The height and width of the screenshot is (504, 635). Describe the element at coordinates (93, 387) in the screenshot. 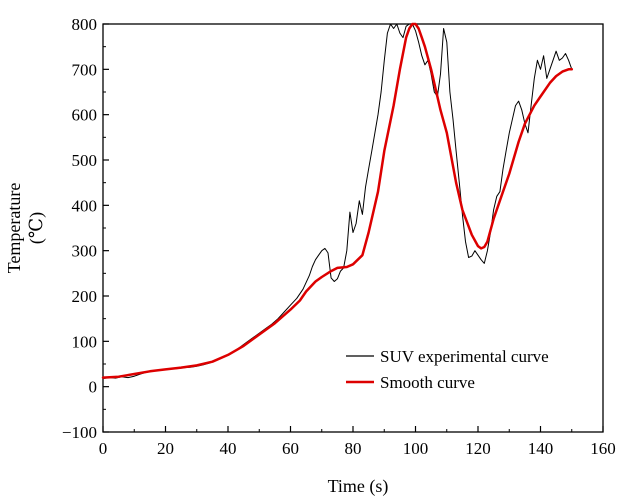

I see `y-tick-label: 0` at that location.